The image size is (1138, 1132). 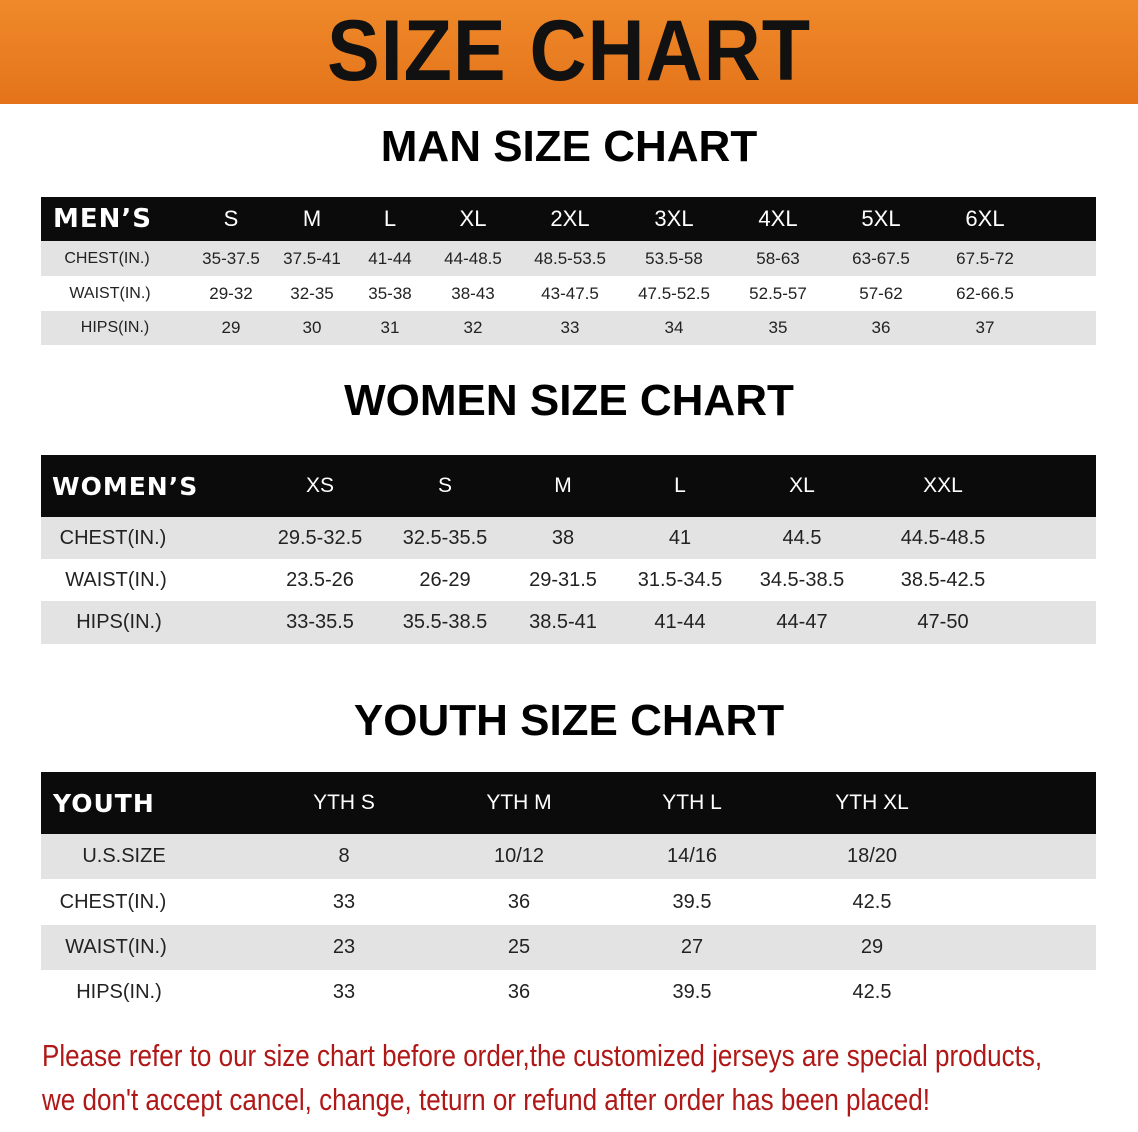 I want to click on table-cell: 48.5-53.5, so click(x=570, y=258).